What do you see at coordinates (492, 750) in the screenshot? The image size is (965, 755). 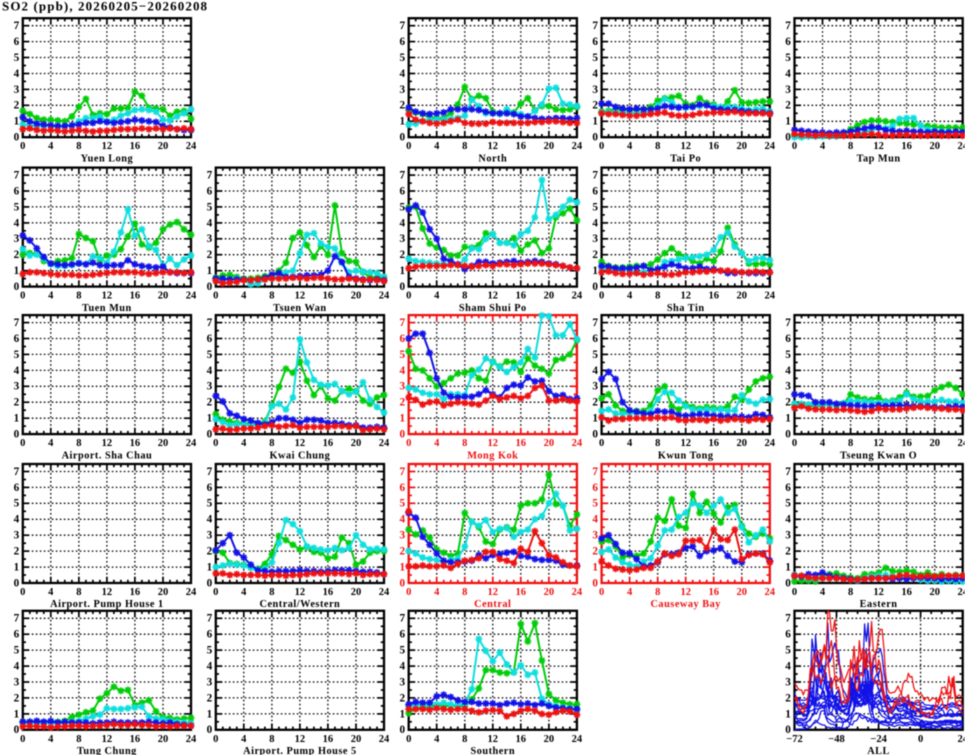 I see `svg-text: Southern` at bounding box center [492, 750].